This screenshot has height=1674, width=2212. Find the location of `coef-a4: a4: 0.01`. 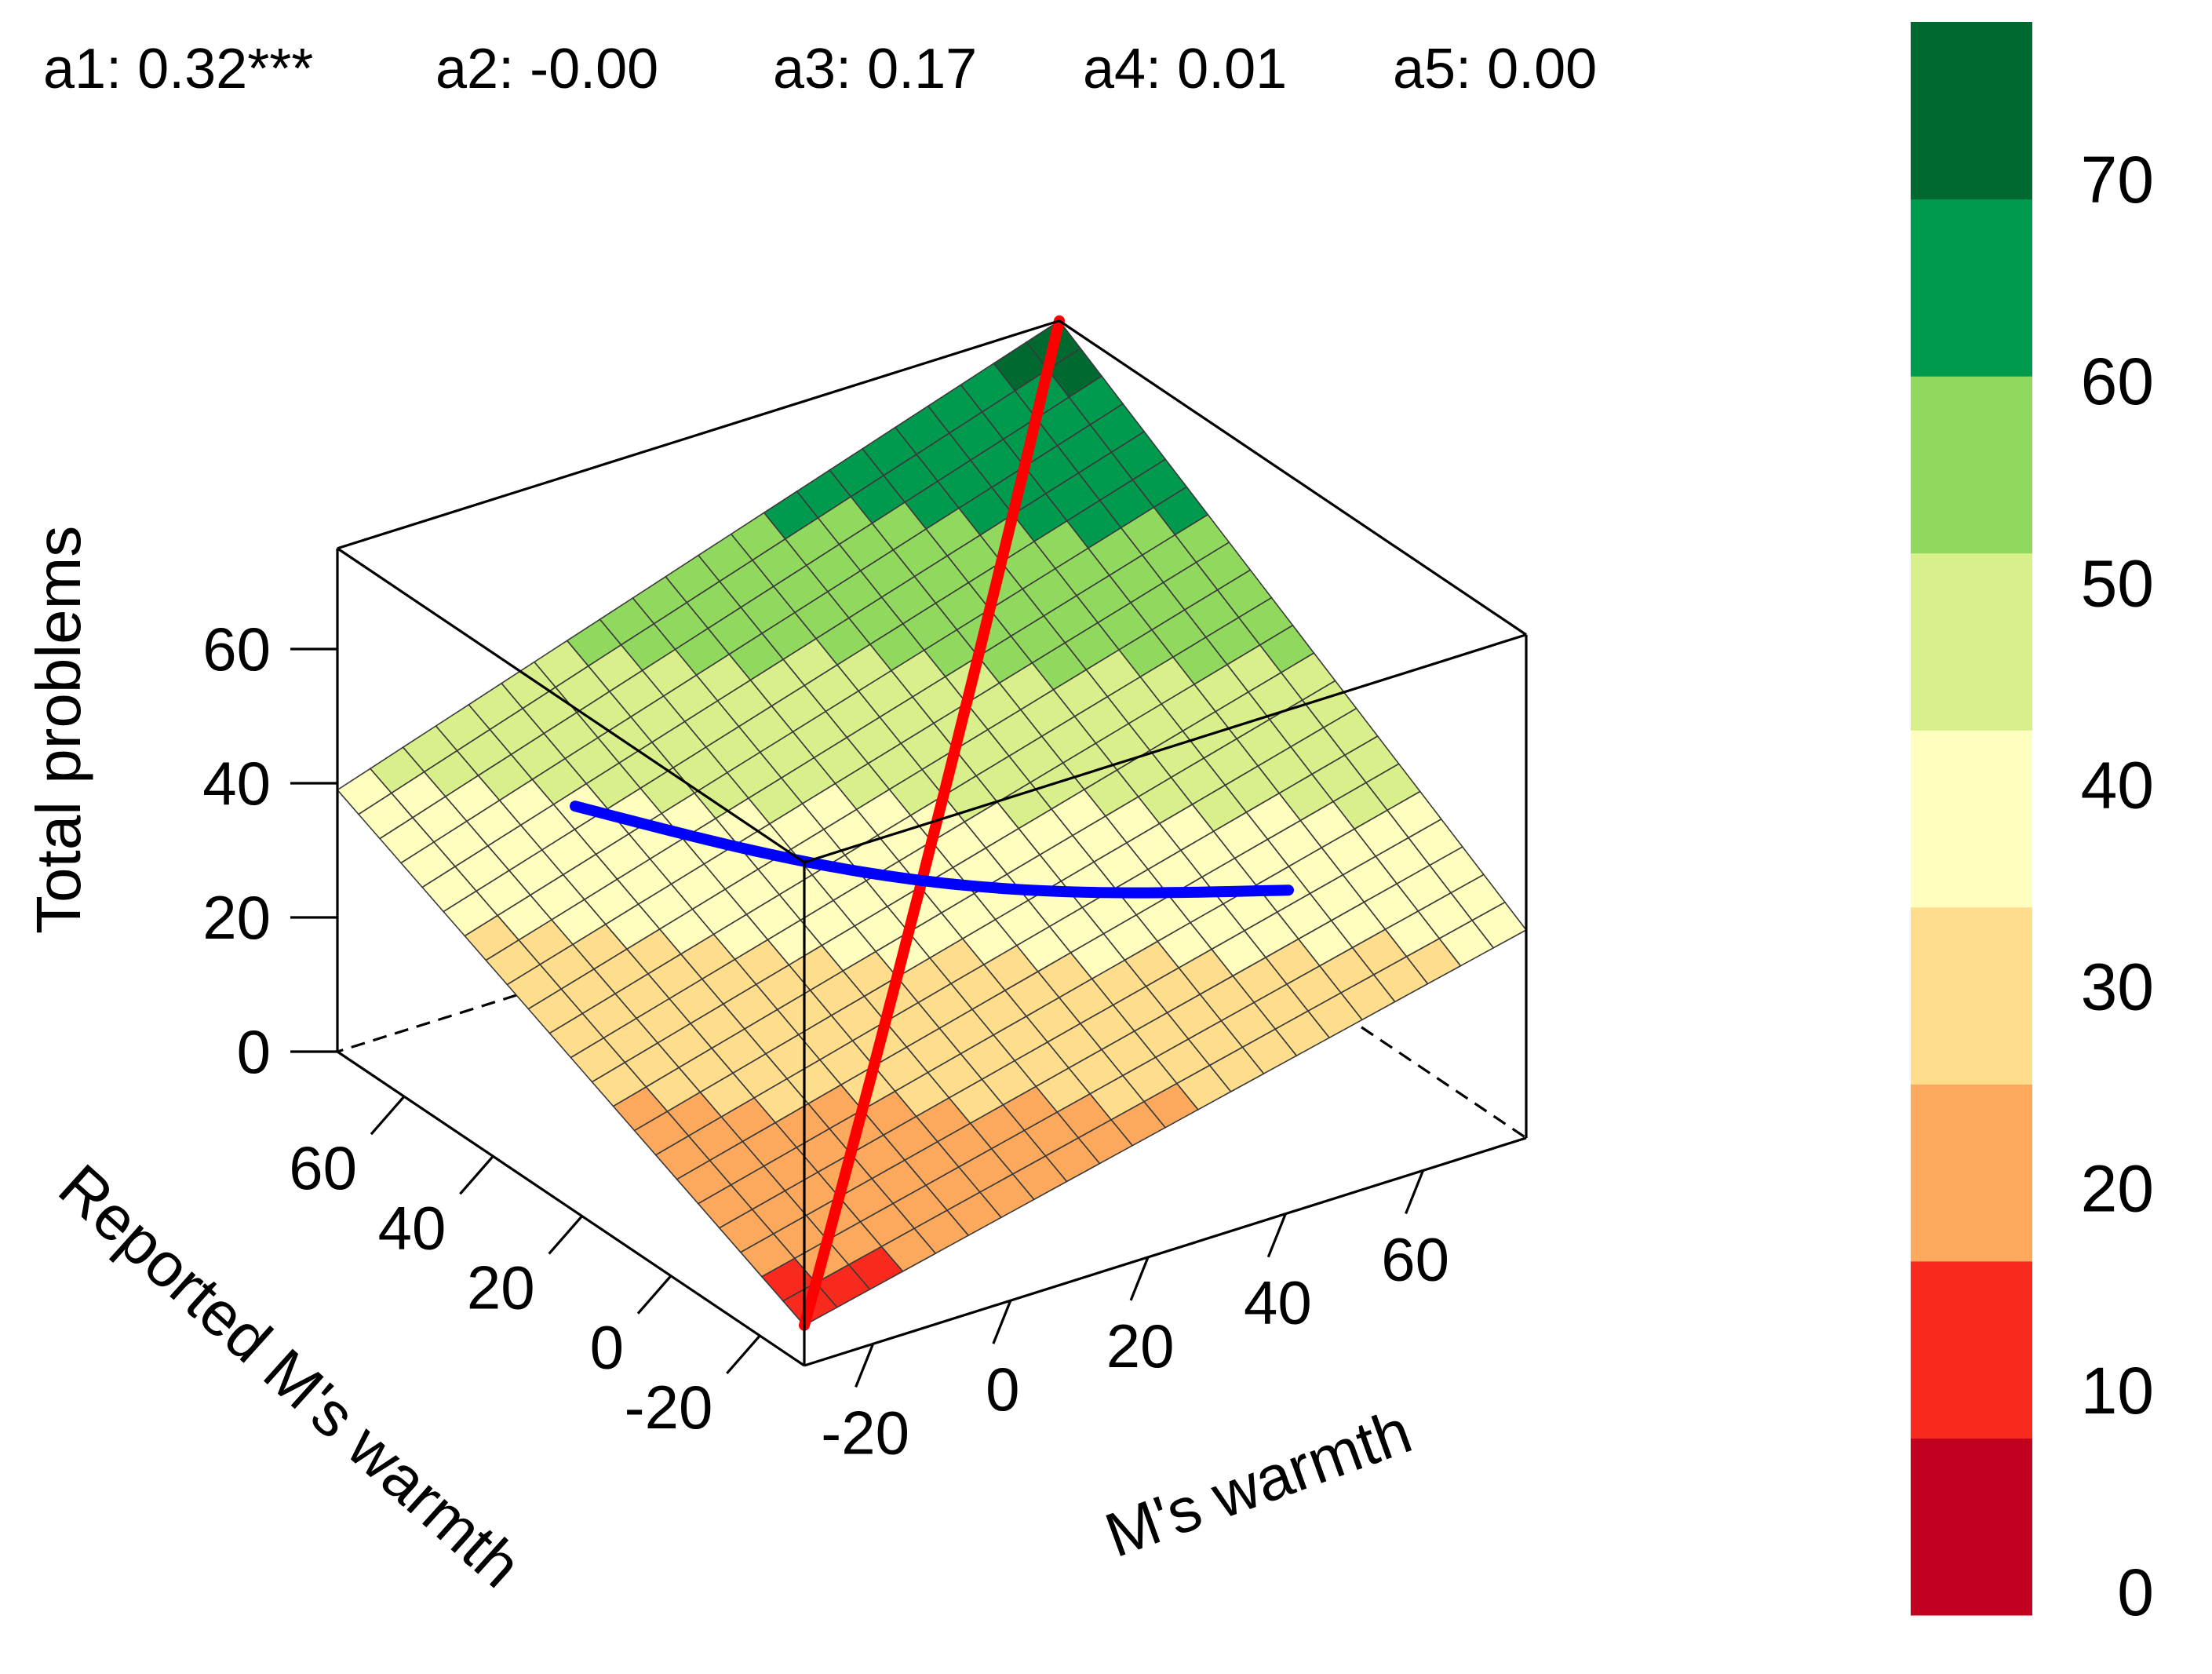

coef-a4: a4: 0.01 is located at coordinates (1185, 69).